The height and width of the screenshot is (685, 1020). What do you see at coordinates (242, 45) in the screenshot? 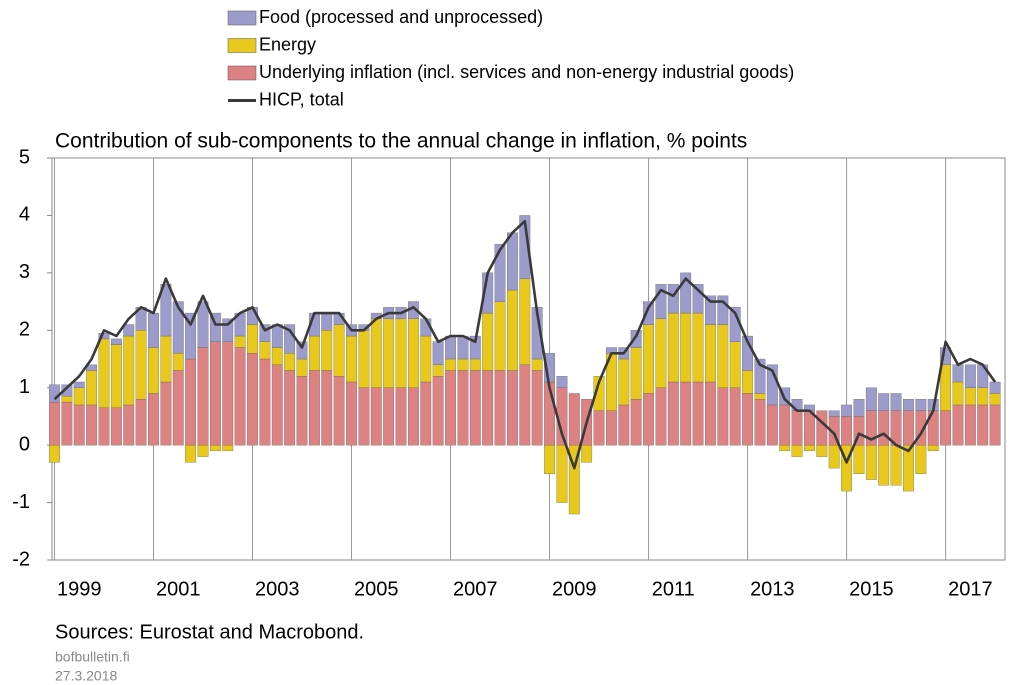
I see `legend-swatch` at bounding box center [242, 45].